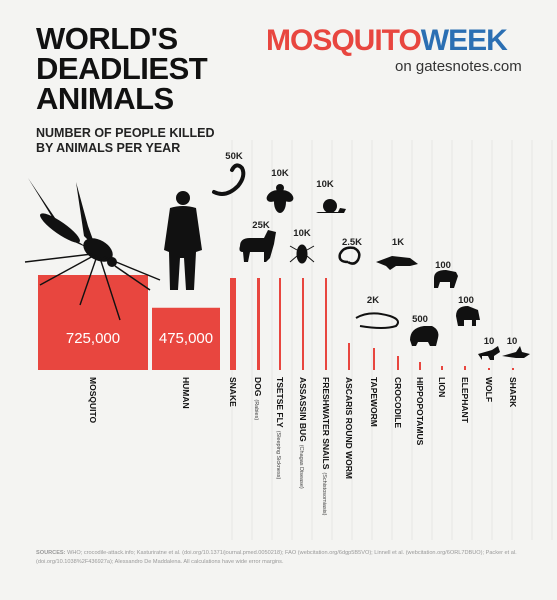  What do you see at coordinates (286, 196) in the screenshot?
I see `fly-wing` at bounding box center [286, 196].